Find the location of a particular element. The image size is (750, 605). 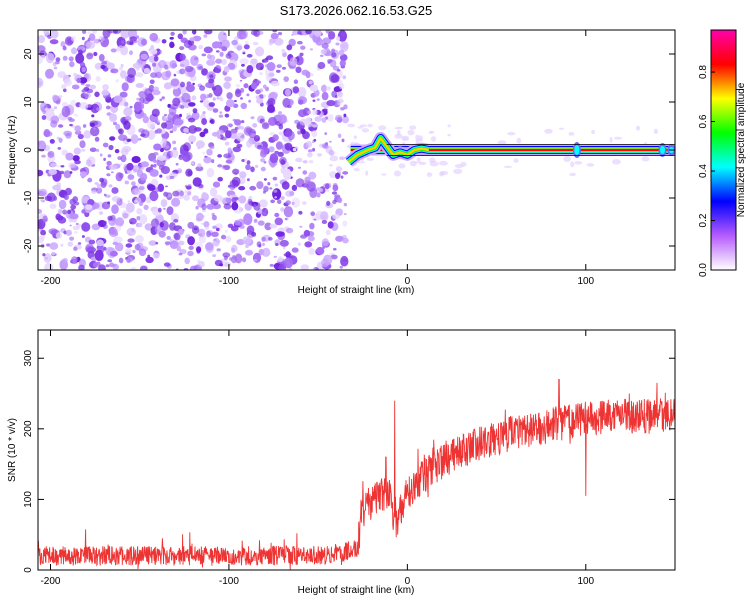

y-tick-label: 10 is located at coordinates (28, 102).